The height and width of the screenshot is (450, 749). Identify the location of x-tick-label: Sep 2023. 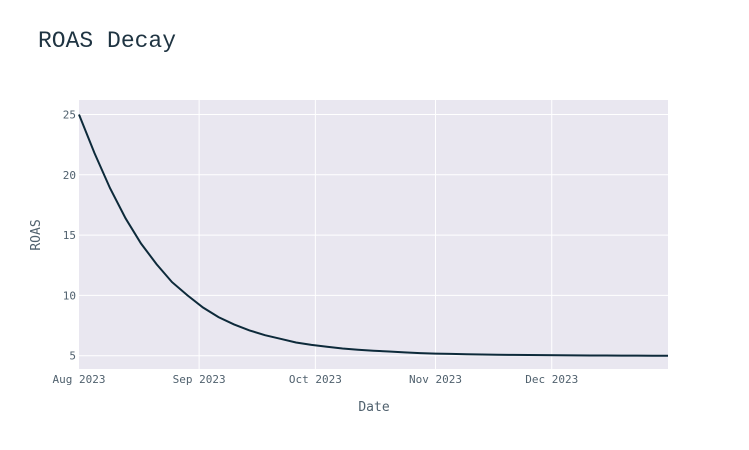
(199, 379).